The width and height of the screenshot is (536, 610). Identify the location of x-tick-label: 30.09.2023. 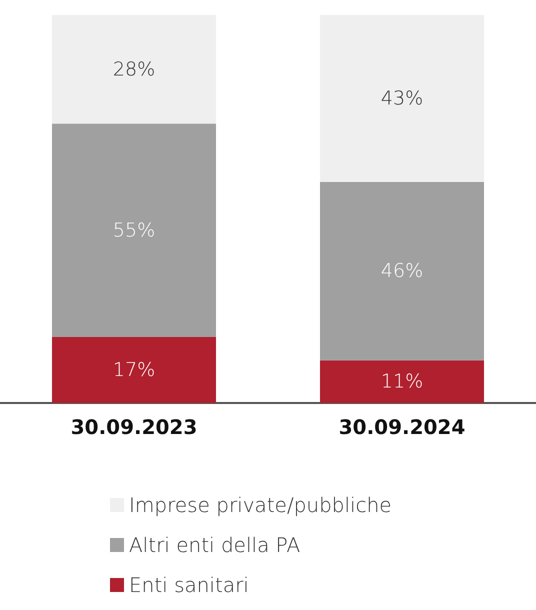
(134, 427).